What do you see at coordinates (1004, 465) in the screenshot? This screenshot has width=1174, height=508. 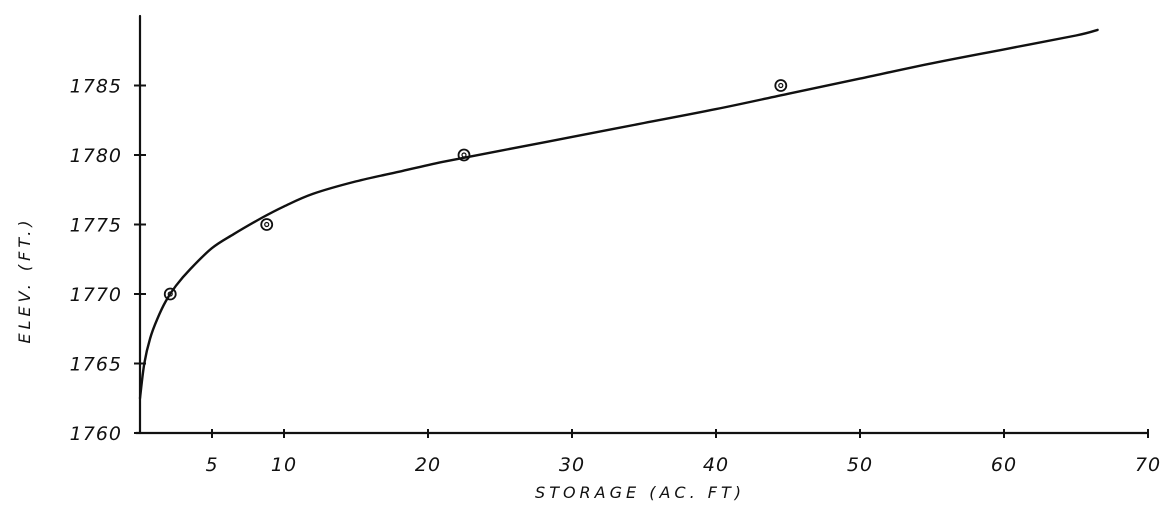 I see `x-tick-label: 60` at bounding box center [1004, 465].